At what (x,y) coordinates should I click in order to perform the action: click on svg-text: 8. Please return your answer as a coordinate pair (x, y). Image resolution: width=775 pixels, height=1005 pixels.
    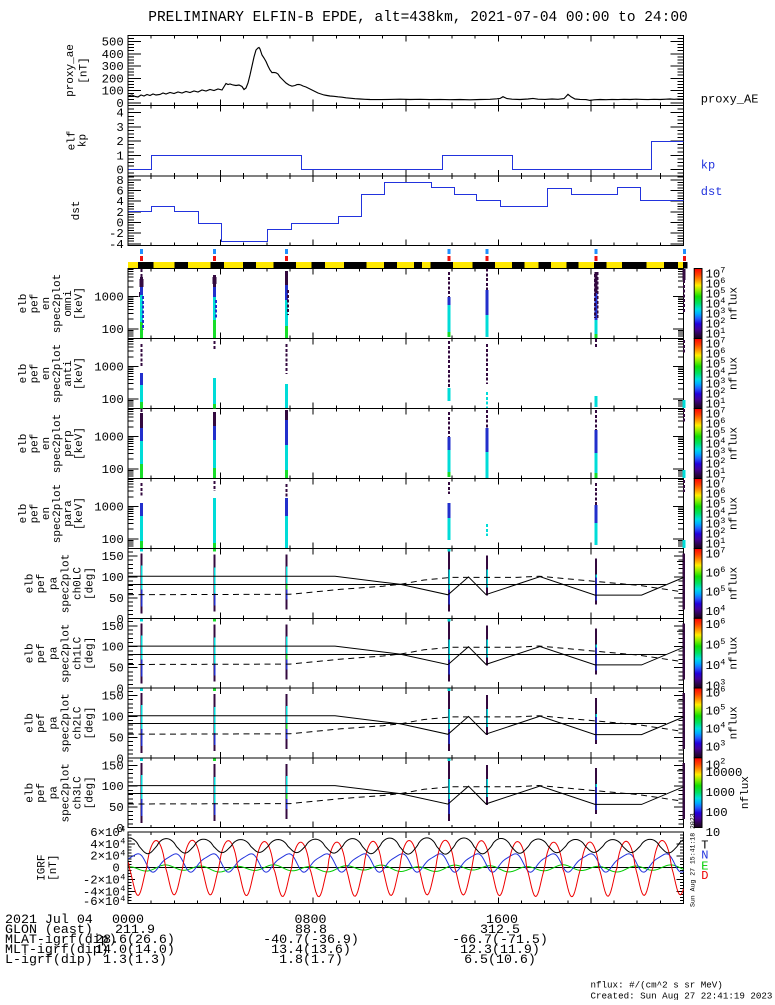
    Looking at the image, I should click on (119, 181).